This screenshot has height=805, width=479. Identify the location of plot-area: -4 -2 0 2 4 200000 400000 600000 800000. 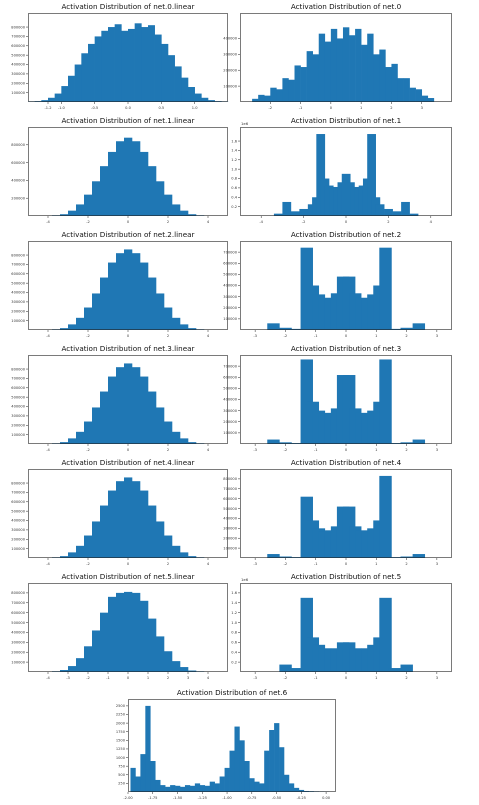
(119, 175).